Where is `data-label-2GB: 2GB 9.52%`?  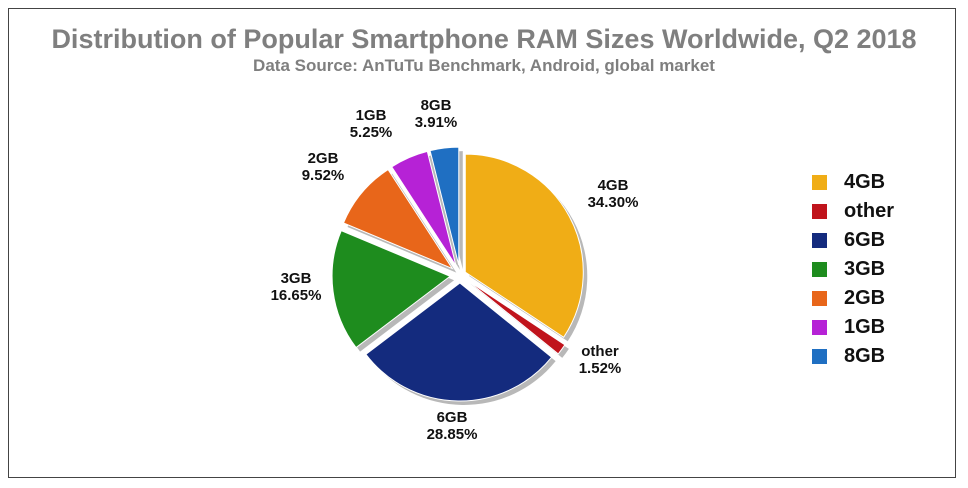
data-label-2GB: 2GB 9.52% is located at coordinates (323, 167).